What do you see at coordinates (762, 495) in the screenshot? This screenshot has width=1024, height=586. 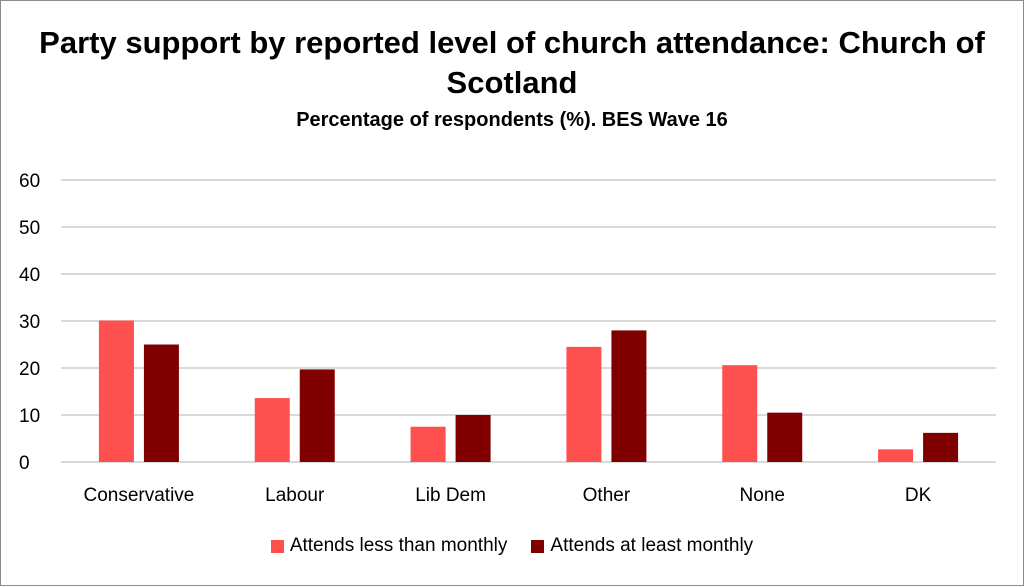 I see `x-tick-label: None` at bounding box center [762, 495].